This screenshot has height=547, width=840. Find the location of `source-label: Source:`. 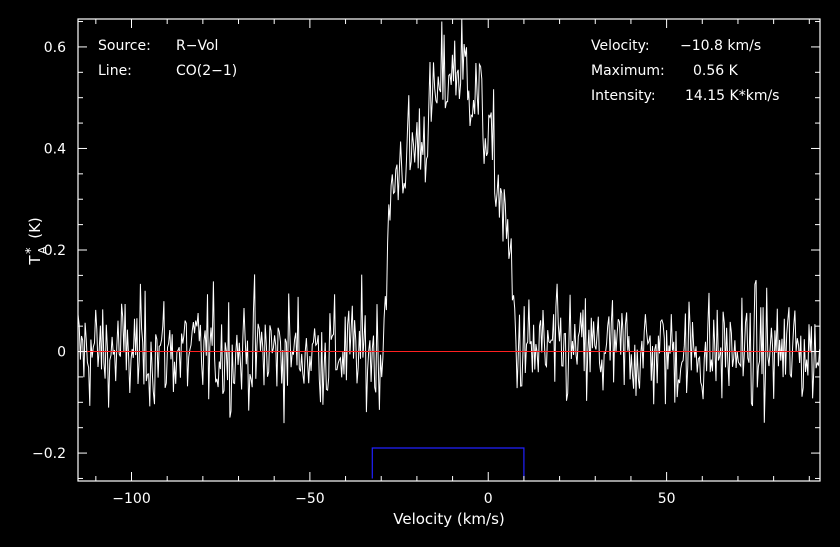

source-label: Source: is located at coordinates (124, 46).